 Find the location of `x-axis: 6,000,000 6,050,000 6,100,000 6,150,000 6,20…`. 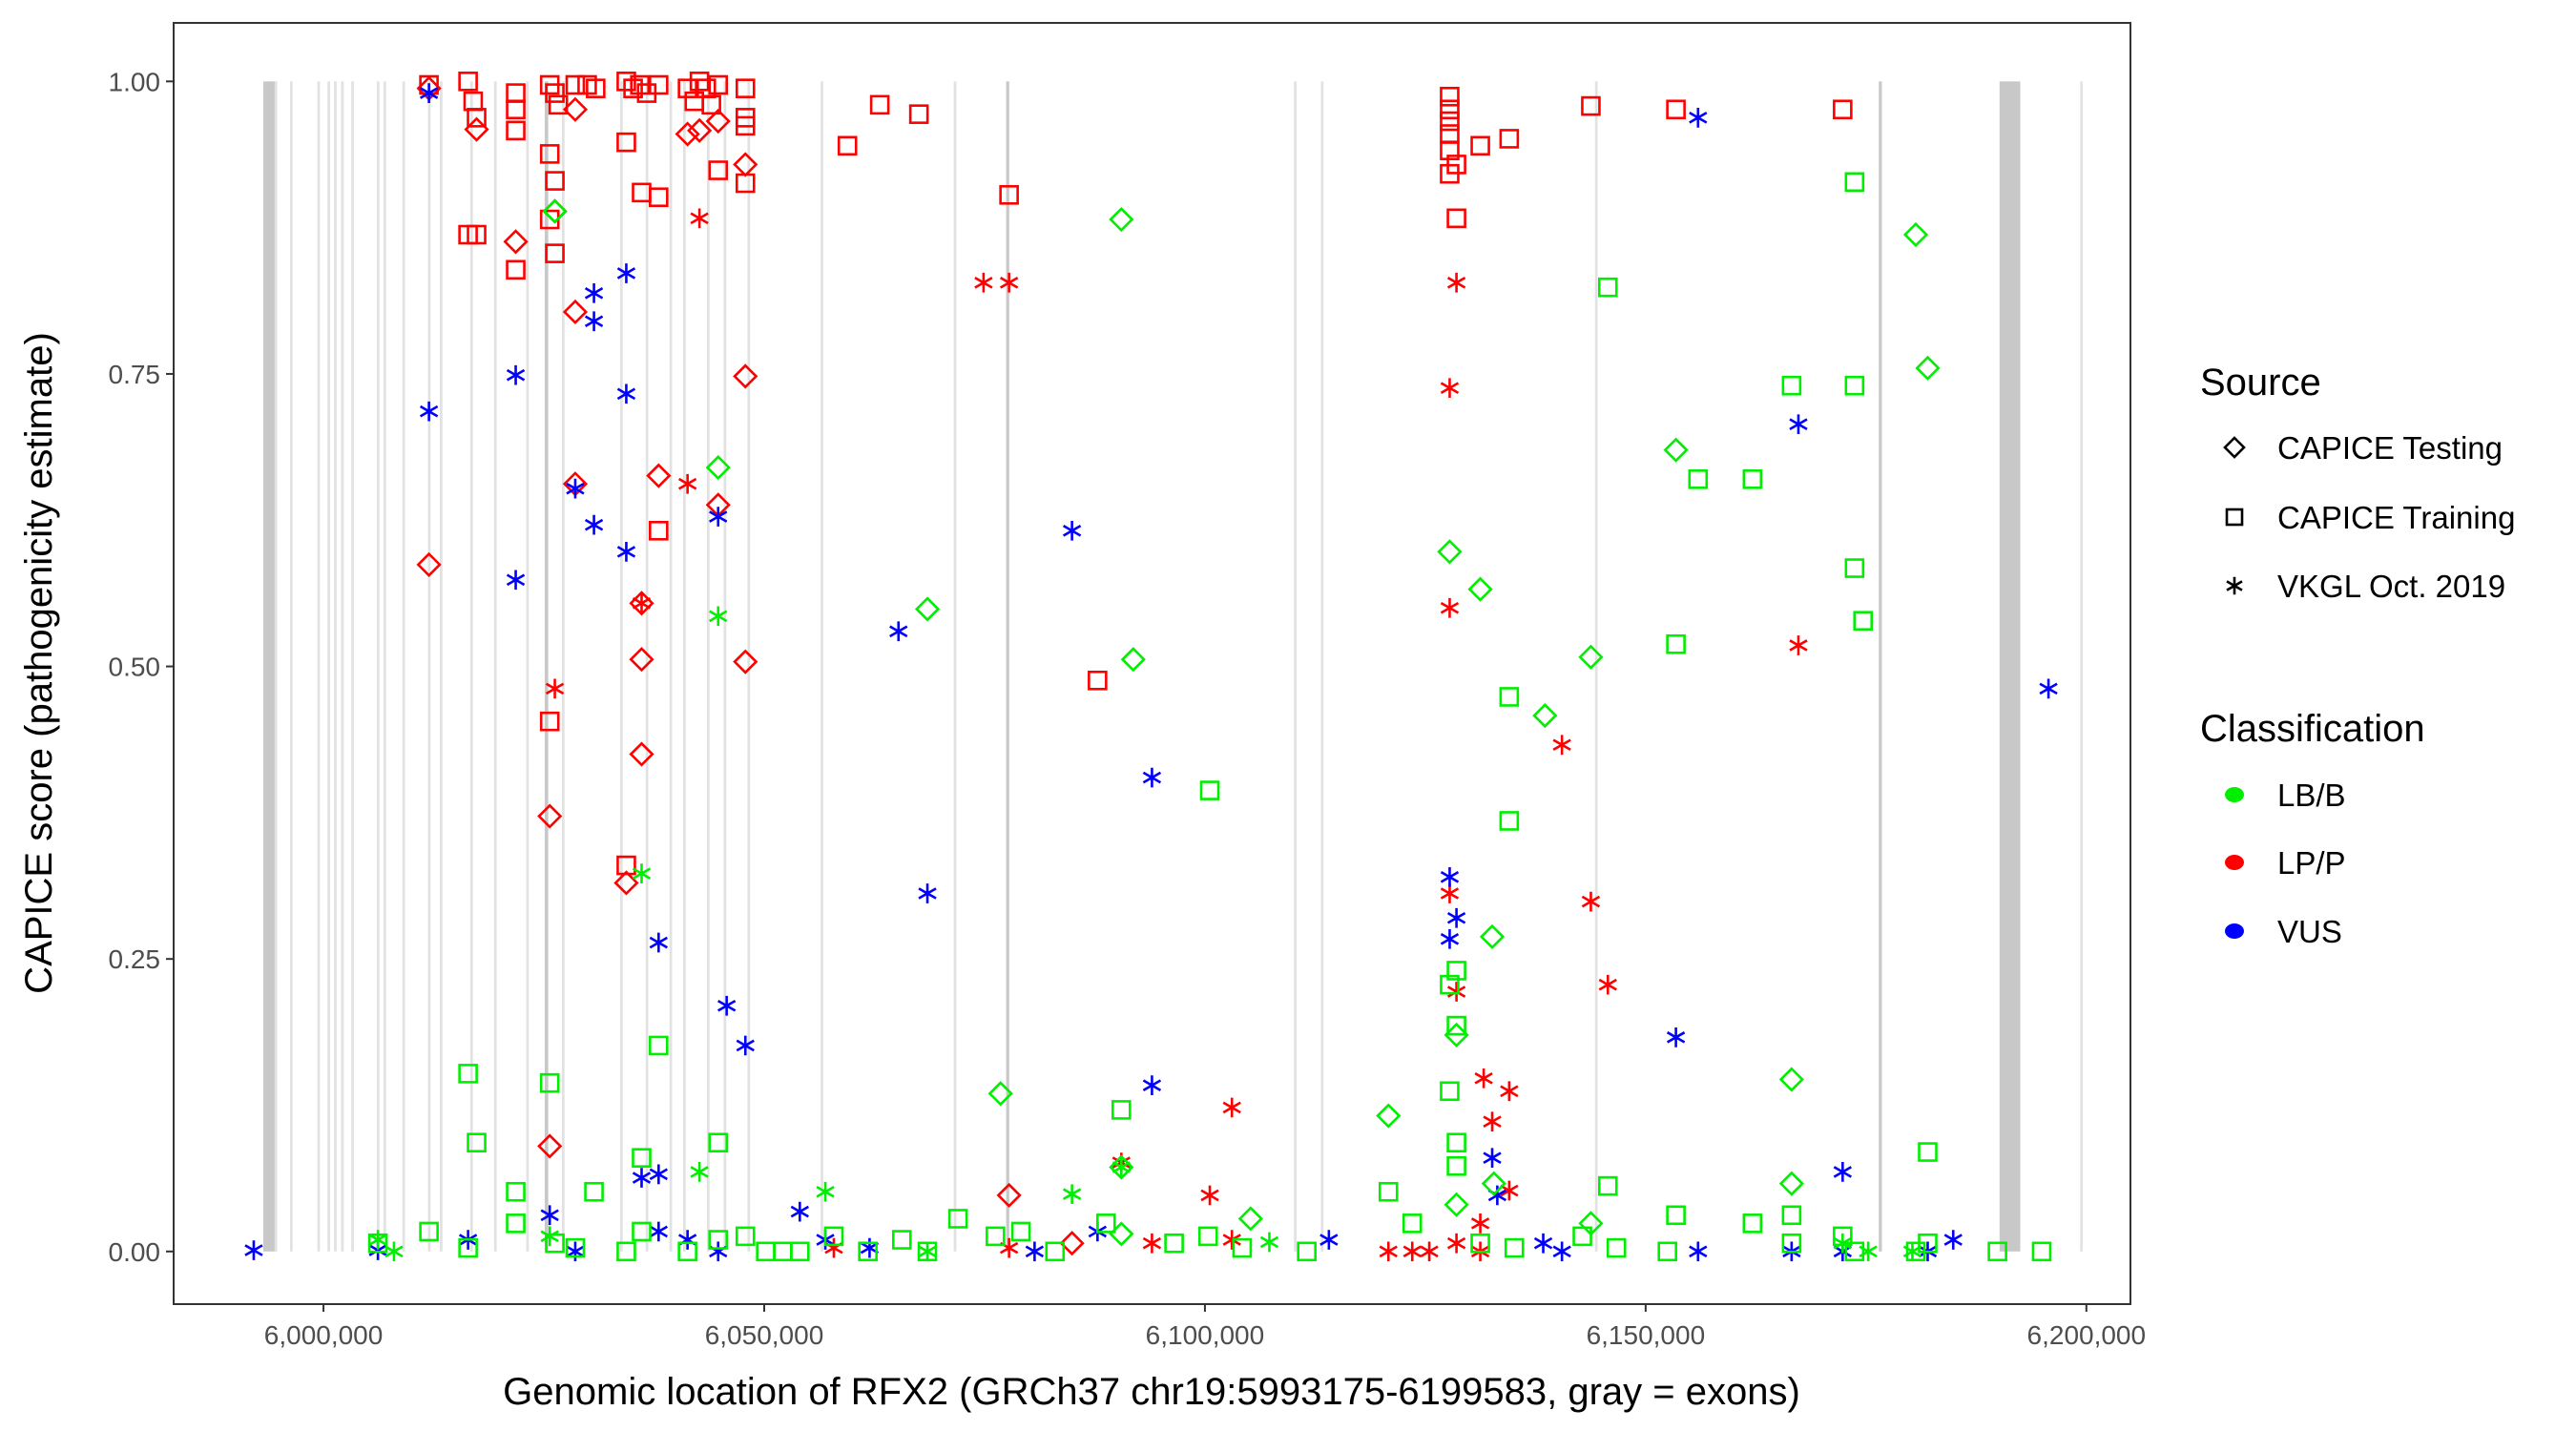

x-axis: 6,000,000 6,050,000 6,100,000 6,150,000 6,20… is located at coordinates (1205, 1327).